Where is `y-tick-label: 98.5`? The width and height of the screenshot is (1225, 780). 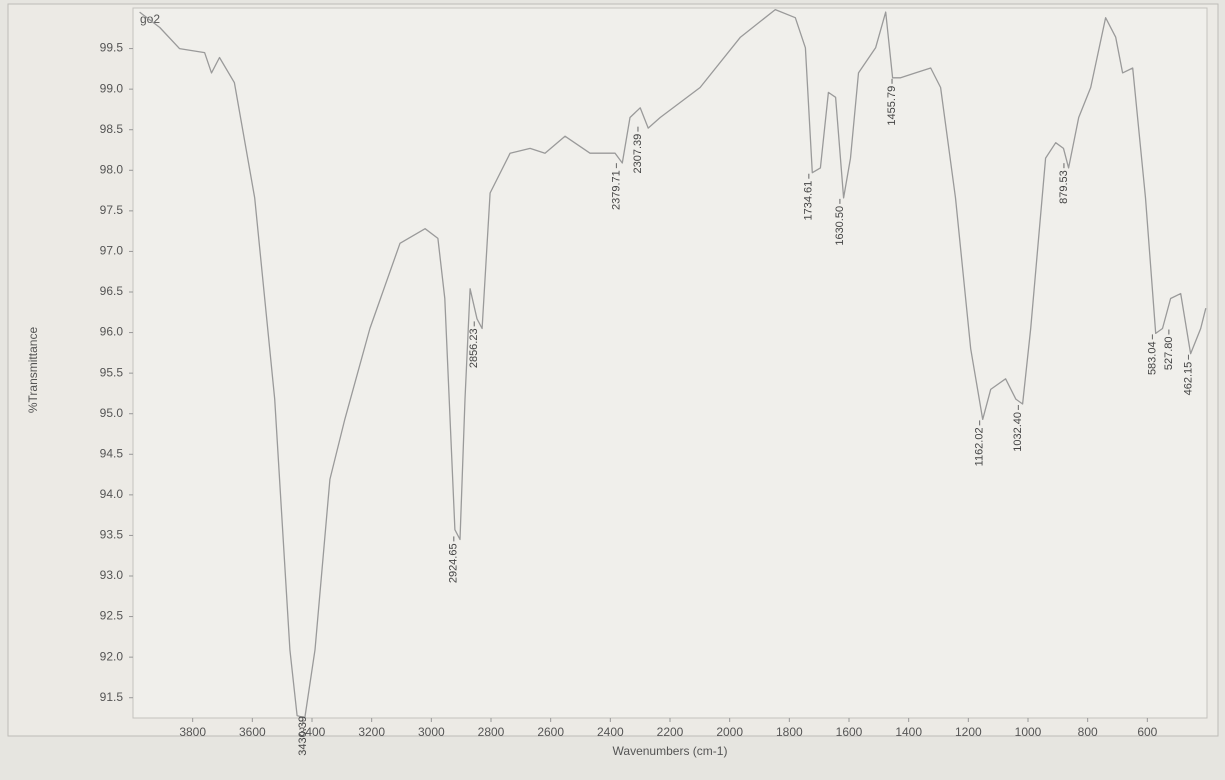
y-tick-label: 98.5 is located at coordinates (112, 129).